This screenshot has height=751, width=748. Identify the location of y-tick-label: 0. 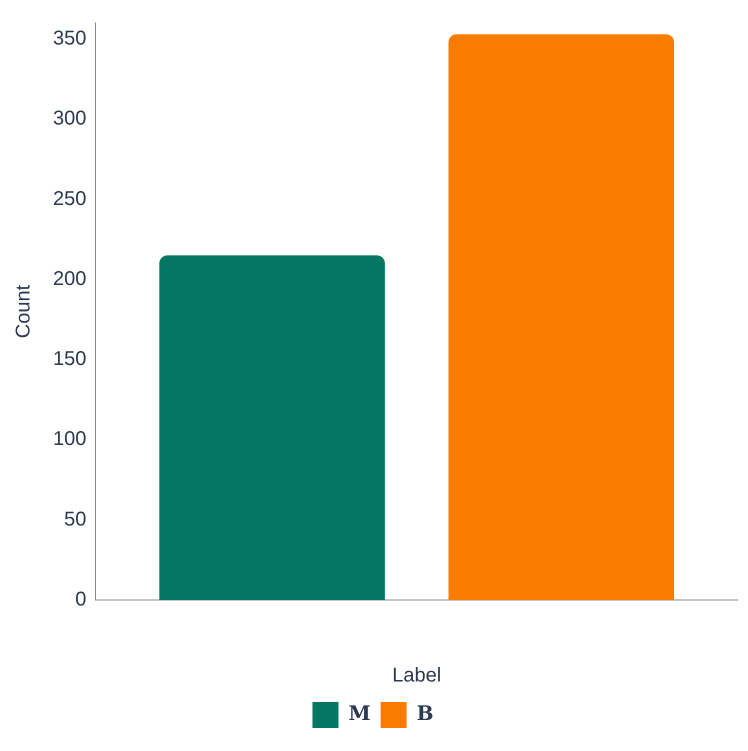
(80, 599).